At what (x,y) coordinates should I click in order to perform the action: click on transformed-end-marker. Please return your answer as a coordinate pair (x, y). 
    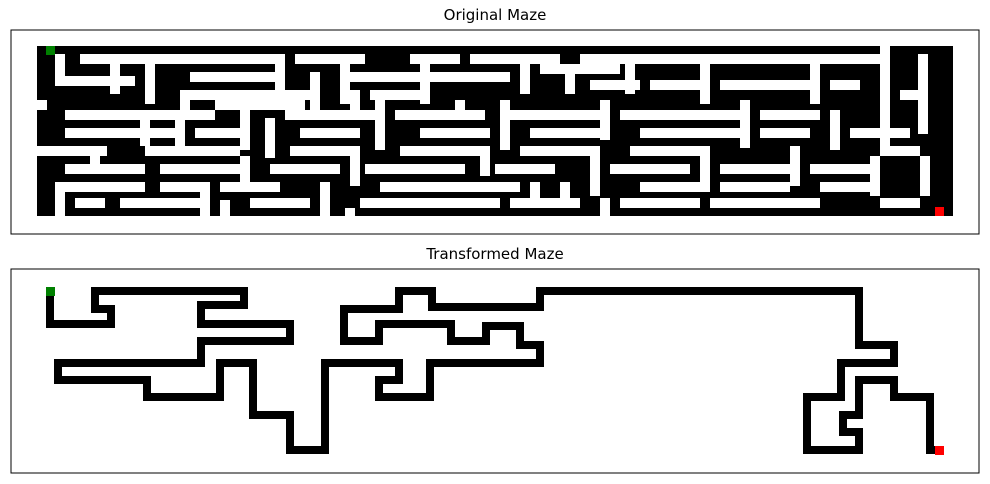
    Looking at the image, I should click on (939, 450).